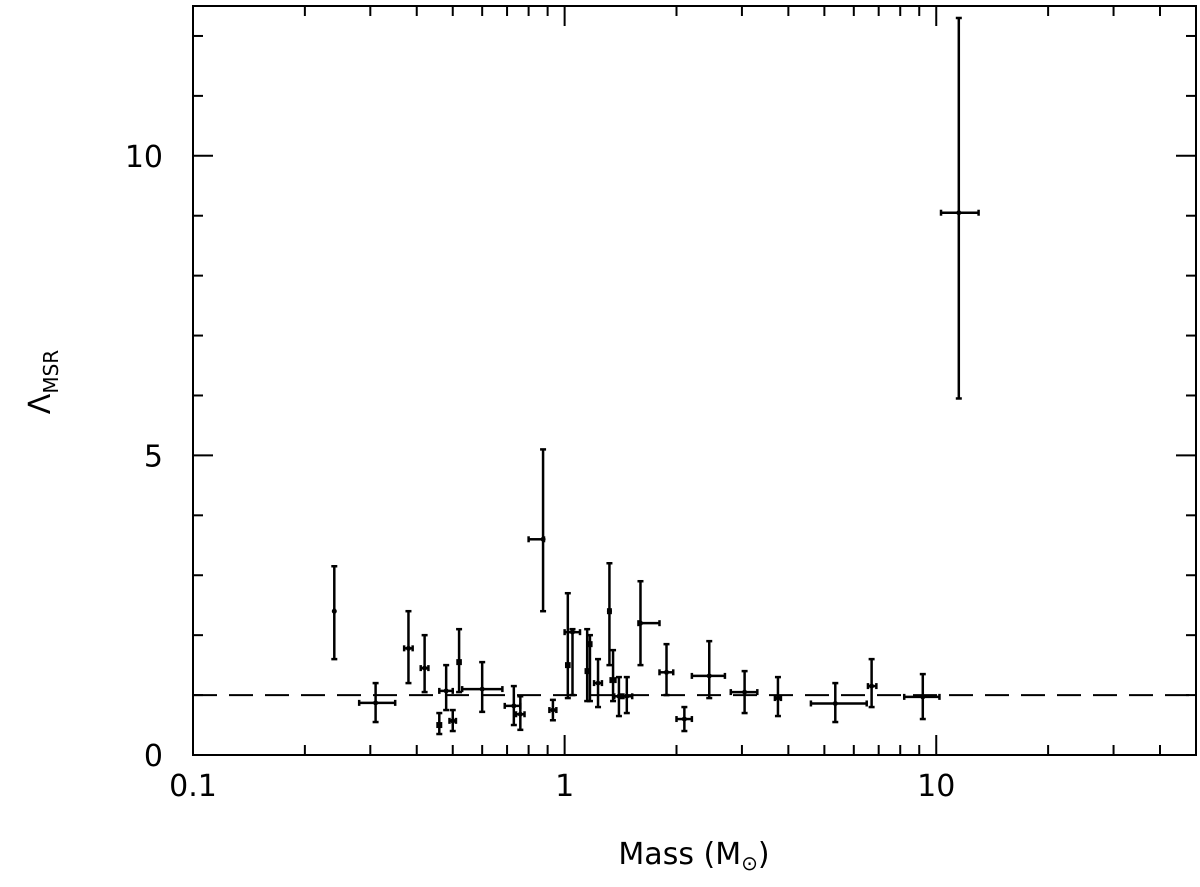  What do you see at coordinates (936, 786) in the screenshot?
I see `x-tick-label: 10` at bounding box center [936, 786].